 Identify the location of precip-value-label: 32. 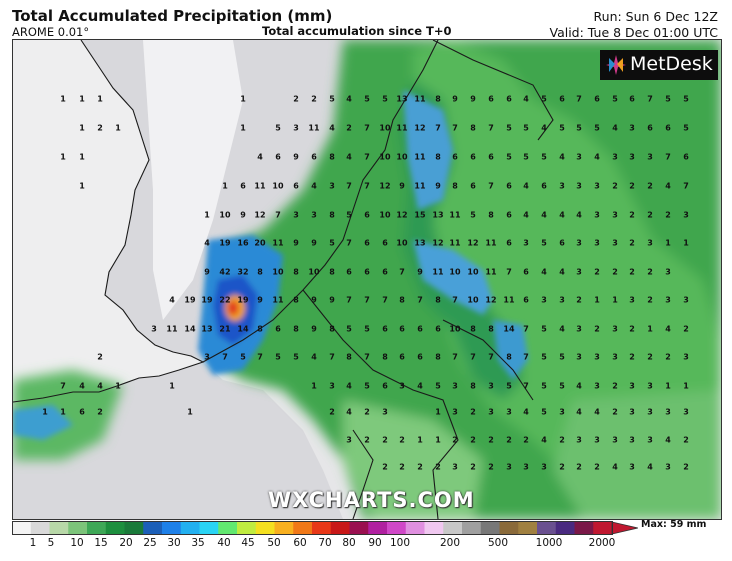
(243, 272).